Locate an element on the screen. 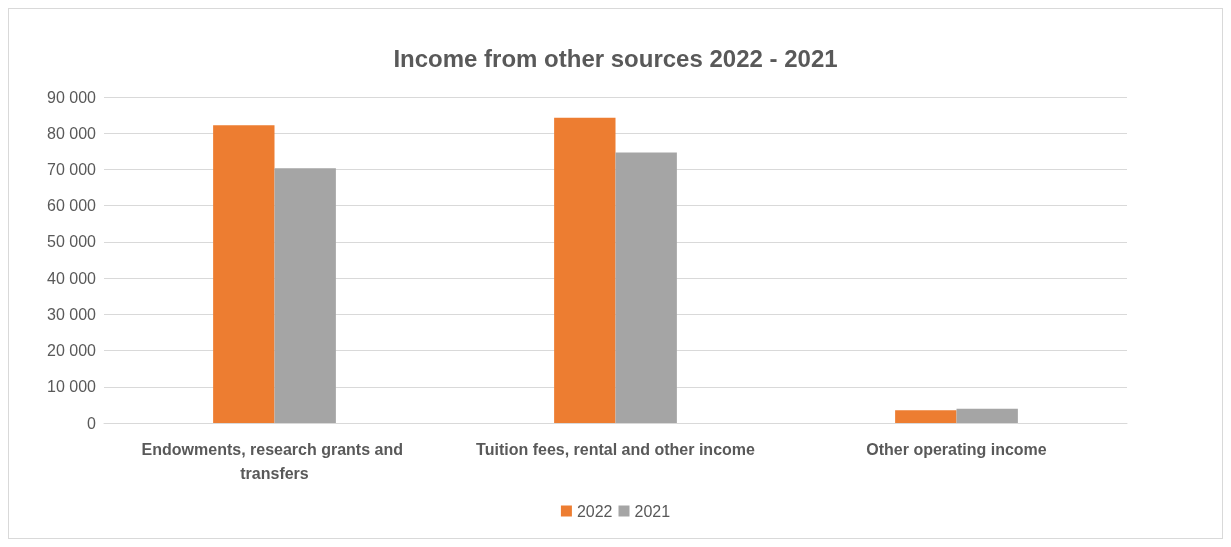 Image resolution: width=1231 pixels, height=547 pixels. chart-title: Income from other sources 2022 - 2021 is located at coordinates (615, 58).